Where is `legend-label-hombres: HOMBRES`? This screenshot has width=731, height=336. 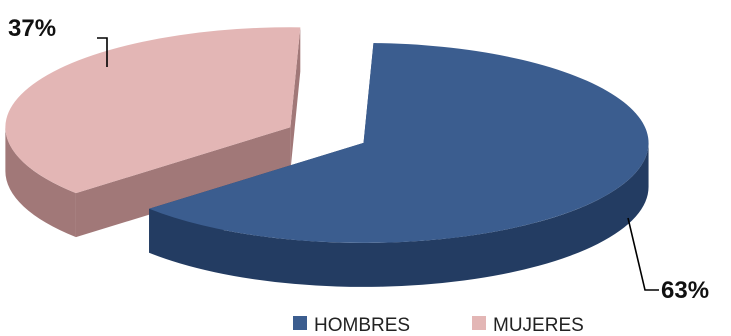 legend-label-hombres: HOMBRES is located at coordinates (362, 325).